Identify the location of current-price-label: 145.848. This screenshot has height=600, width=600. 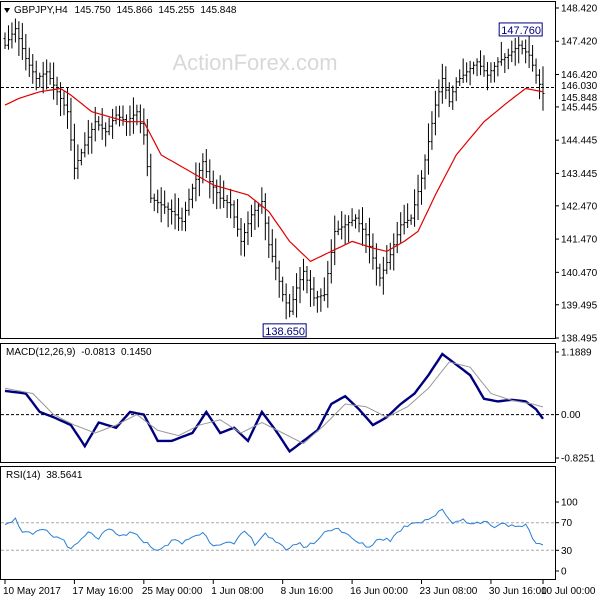
(579, 98).